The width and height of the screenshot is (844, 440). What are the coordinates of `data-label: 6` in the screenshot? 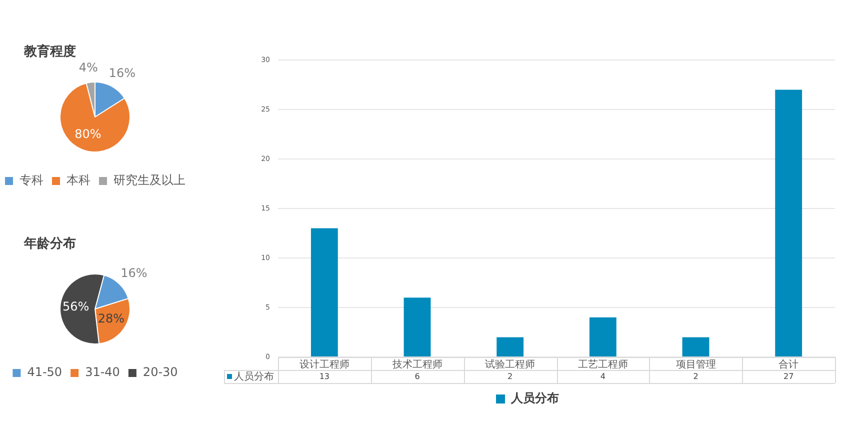 It's located at (417, 377).